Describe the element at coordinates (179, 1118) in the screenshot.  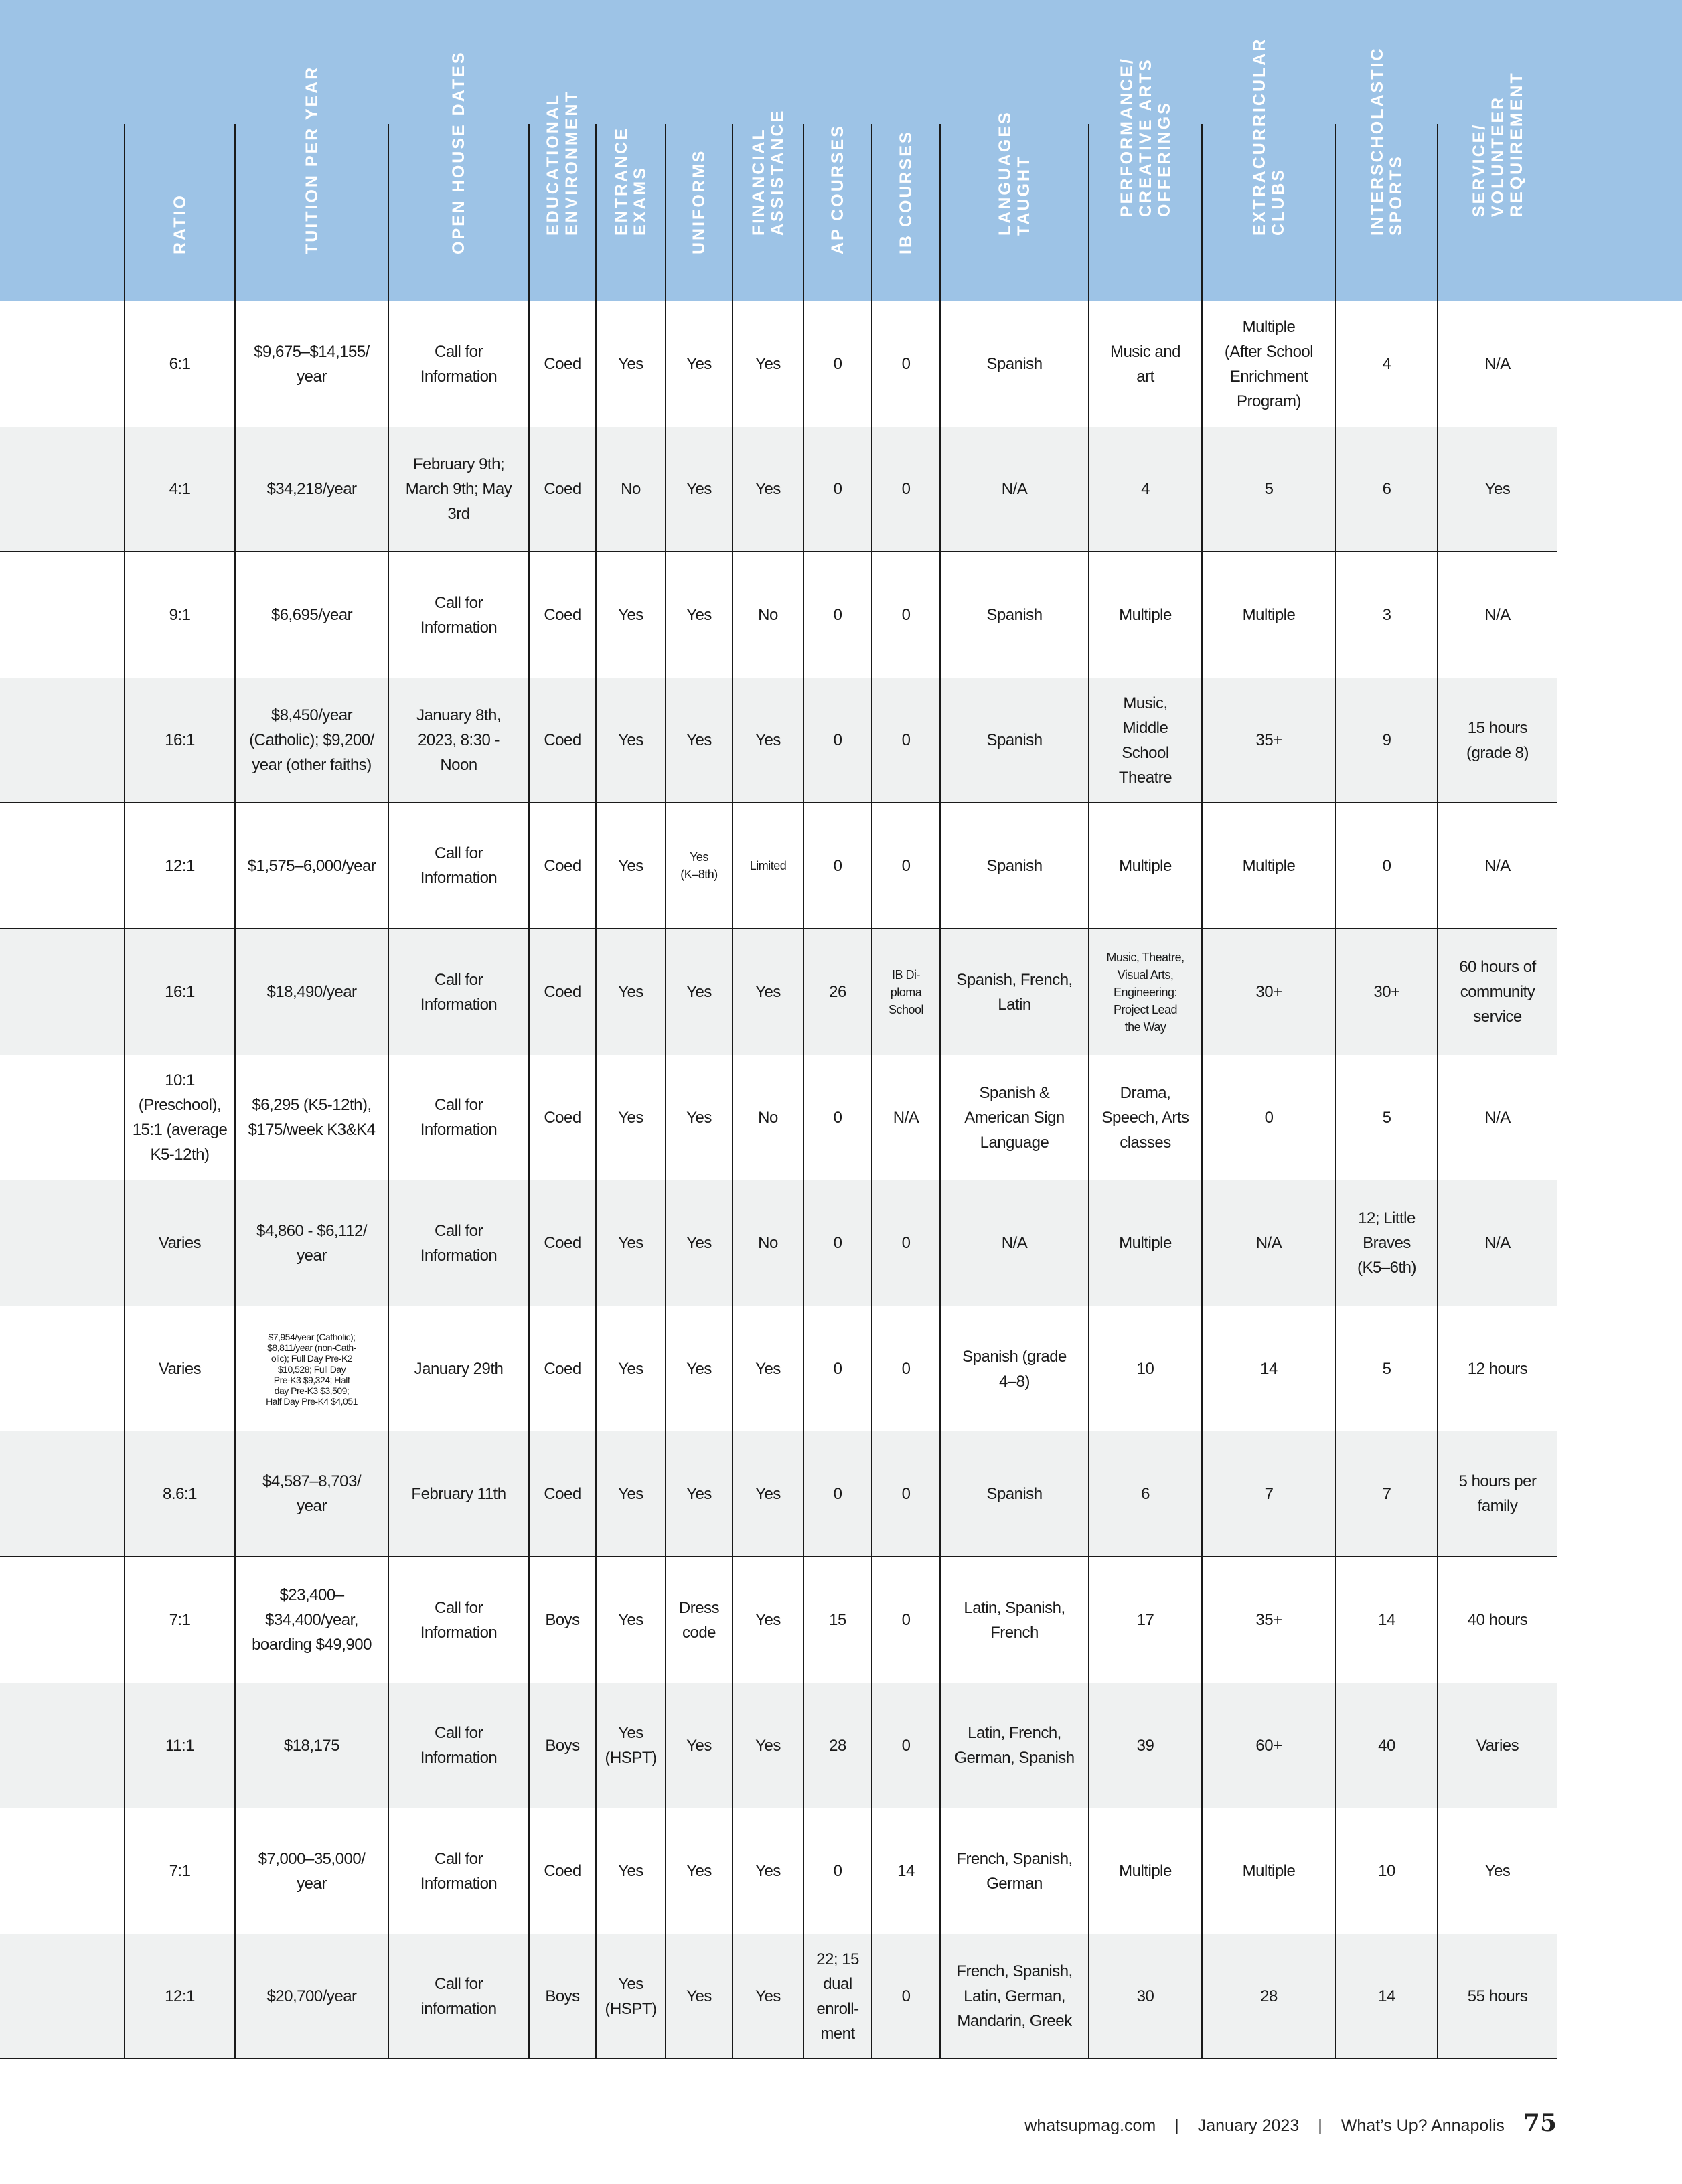
I see `table-cell: 10:1 (Preschool), 15:1 (average K5-12th)` at that location.